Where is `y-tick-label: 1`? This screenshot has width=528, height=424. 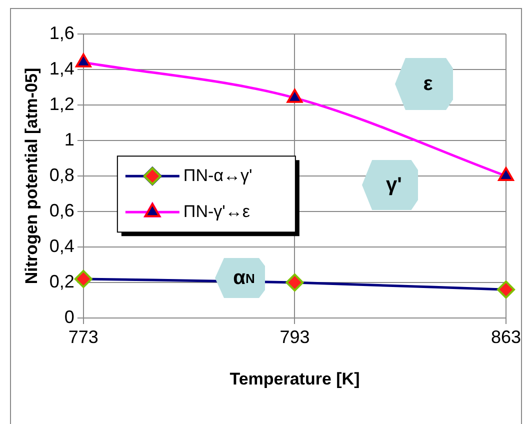
y-tick-label: 1 is located at coordinates (69, 139).